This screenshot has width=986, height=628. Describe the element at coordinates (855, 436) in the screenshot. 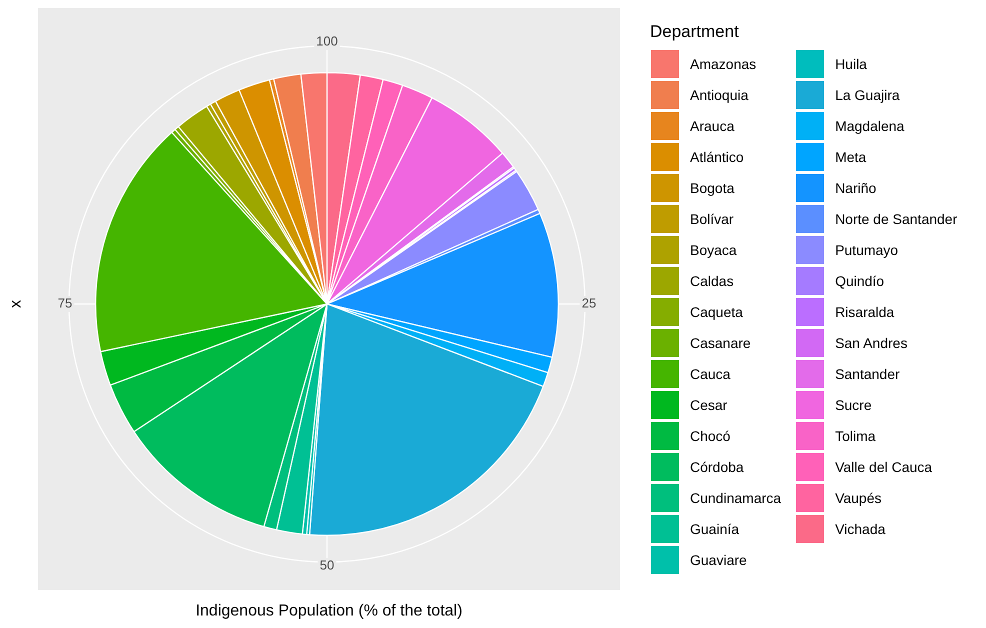

I see `legend-label: Tolima` at that location.